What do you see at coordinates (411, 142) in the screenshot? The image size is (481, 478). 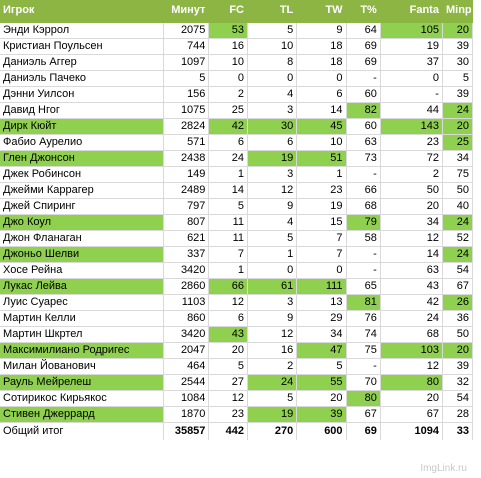 I see `cell-fanta: 23` at bounding box center [411, 142].